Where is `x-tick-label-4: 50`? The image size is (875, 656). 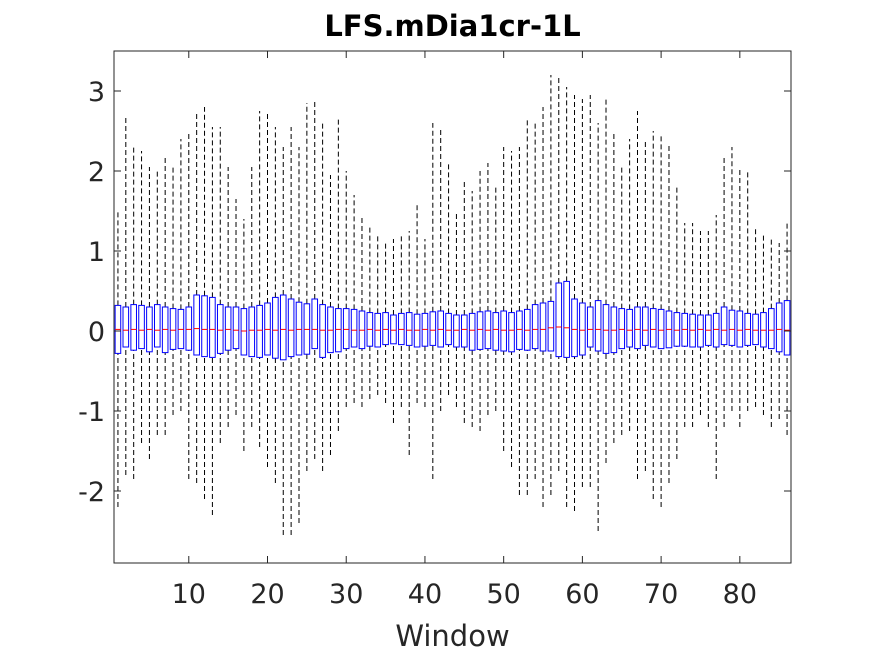
x-tick-label-4: 50 is located at coordinates (503, 594).